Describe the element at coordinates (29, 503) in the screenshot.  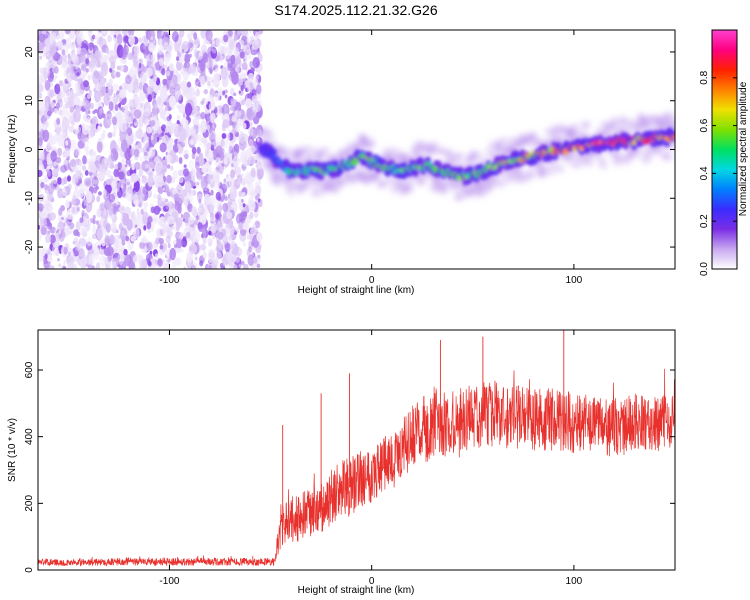
I see `y-tick-label: 200` at that location.